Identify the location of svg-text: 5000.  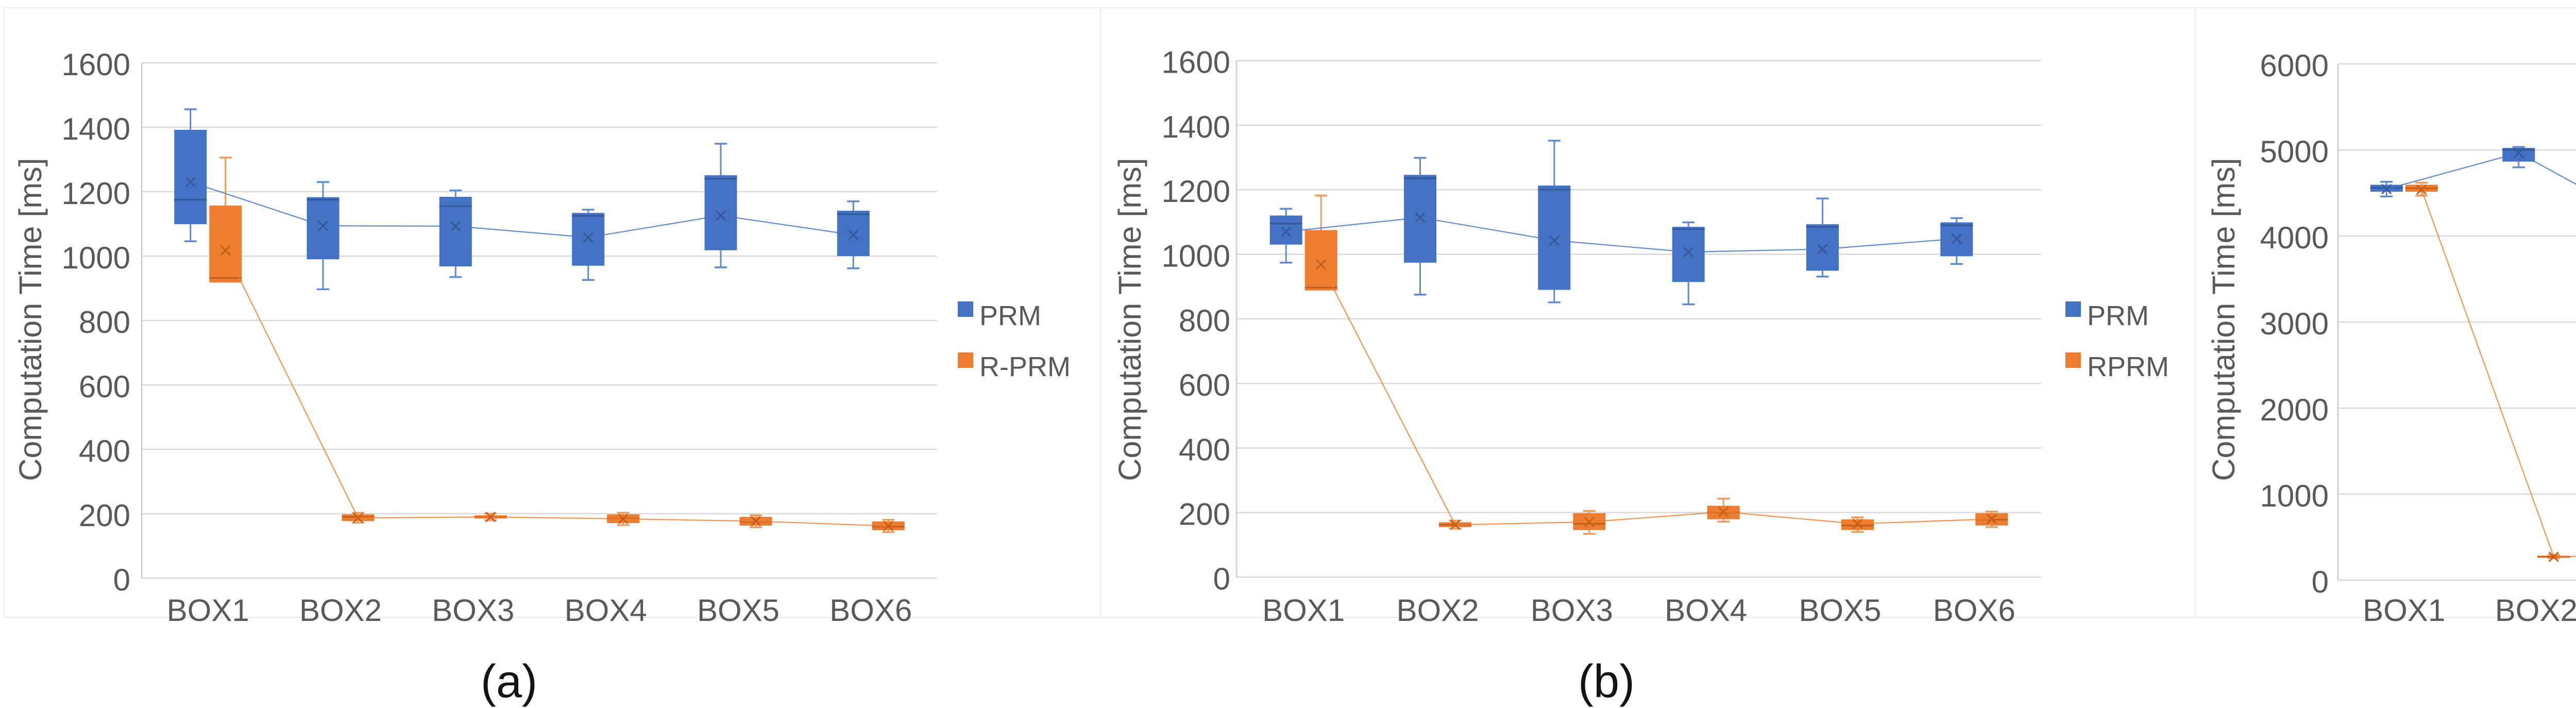
(2294, 151).